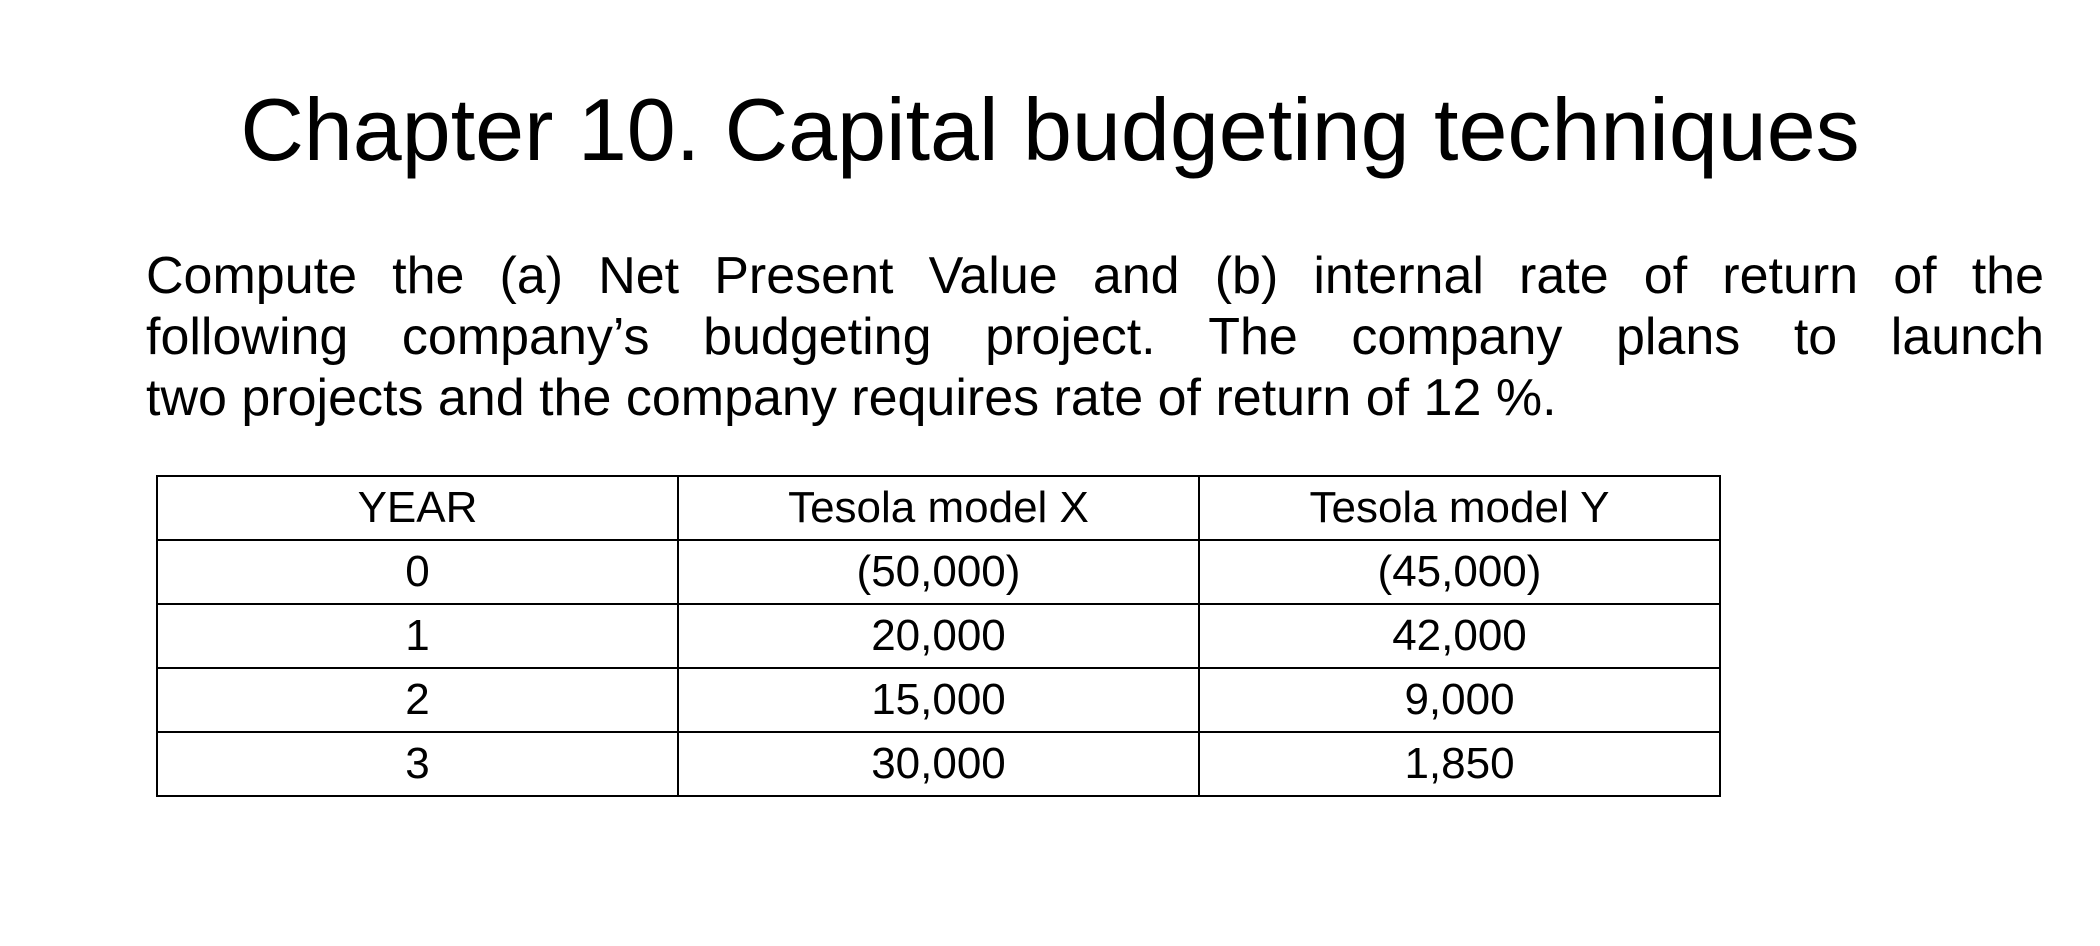 Image resolution: width=2100 pixels, height=946 pixels. I want to click on table-cell: 1, so click(417, 636).